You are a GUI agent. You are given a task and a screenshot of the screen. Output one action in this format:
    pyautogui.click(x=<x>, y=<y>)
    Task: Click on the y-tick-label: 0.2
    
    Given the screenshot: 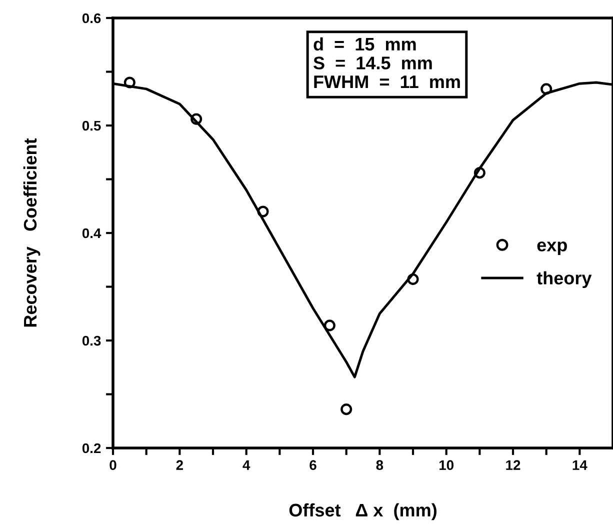 What is the action you would take?
    pyautogui.click(x=91, y=448)
    